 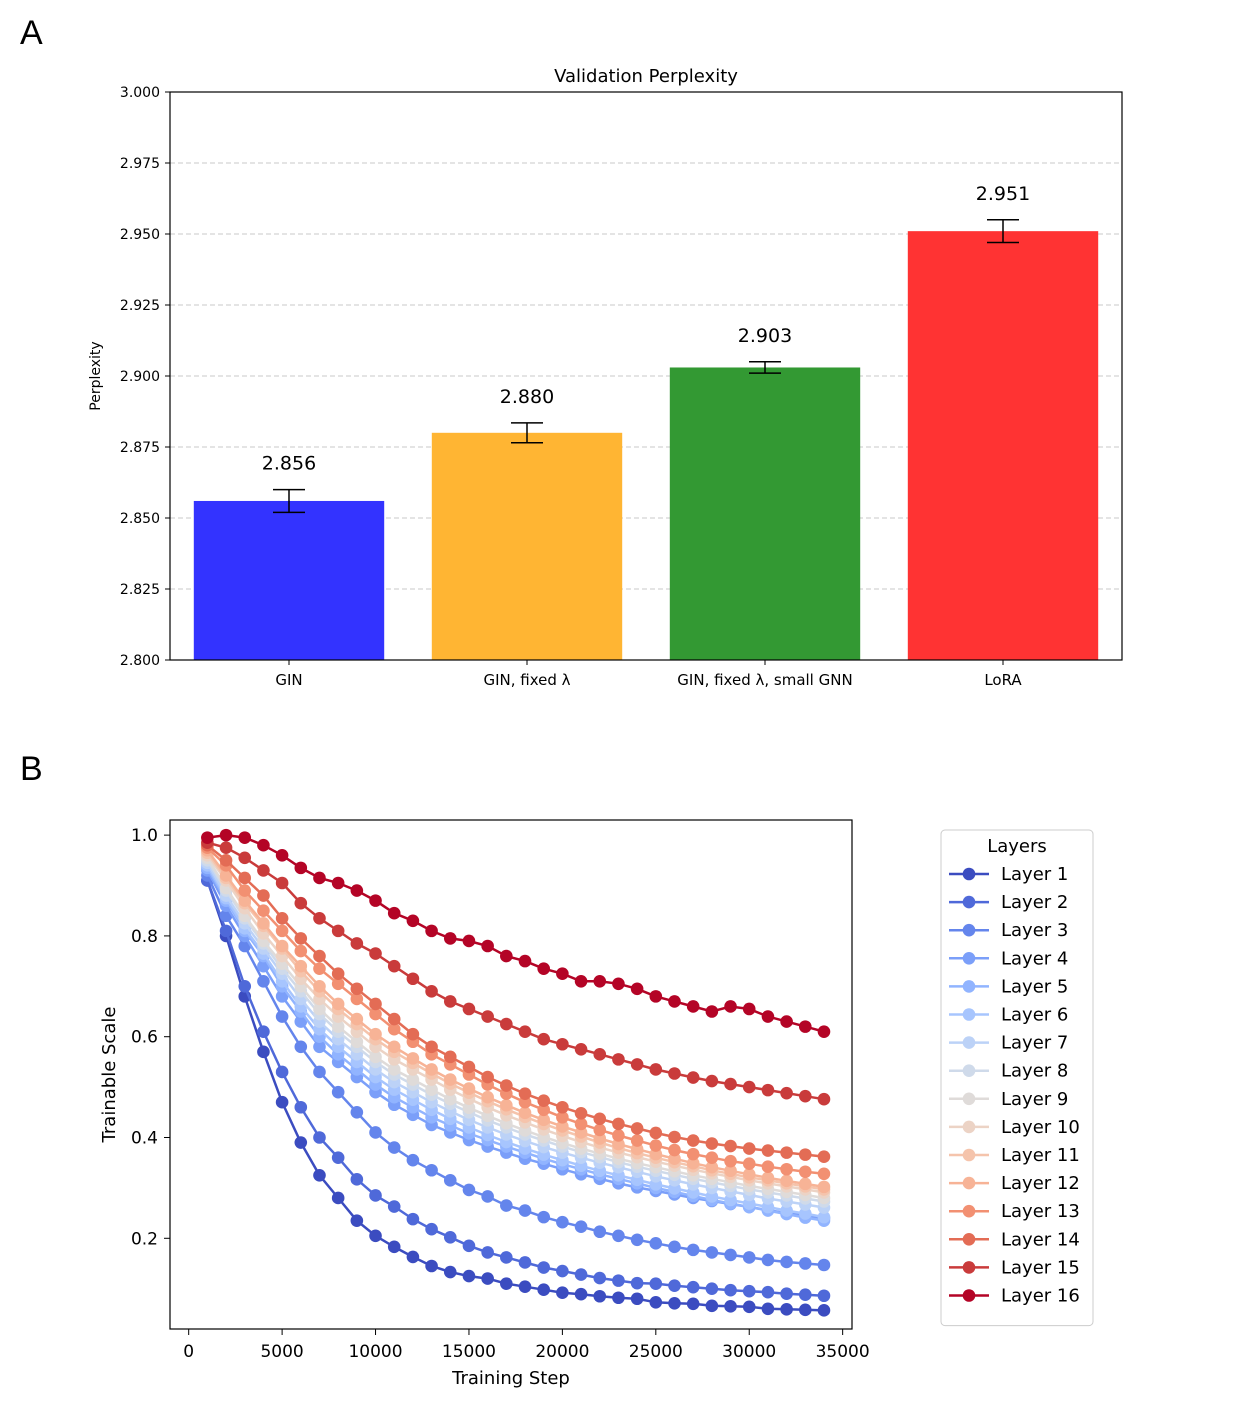 I want to click on legend-item-label: Layer 8, so click(x=1034, y=1071).